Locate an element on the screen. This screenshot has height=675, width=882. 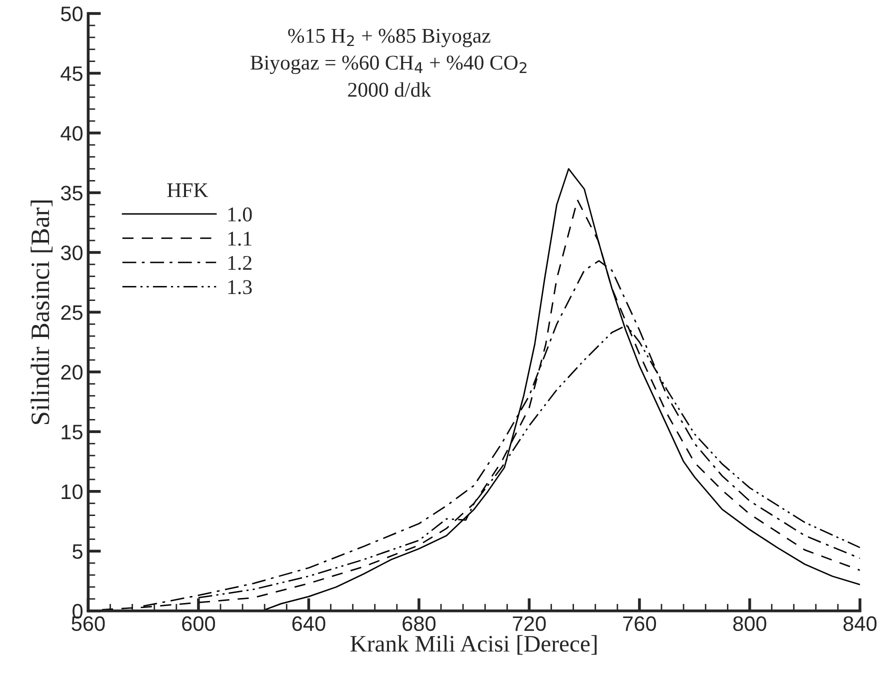
y-tick-label: 40 is located at coordinates (71, 133).